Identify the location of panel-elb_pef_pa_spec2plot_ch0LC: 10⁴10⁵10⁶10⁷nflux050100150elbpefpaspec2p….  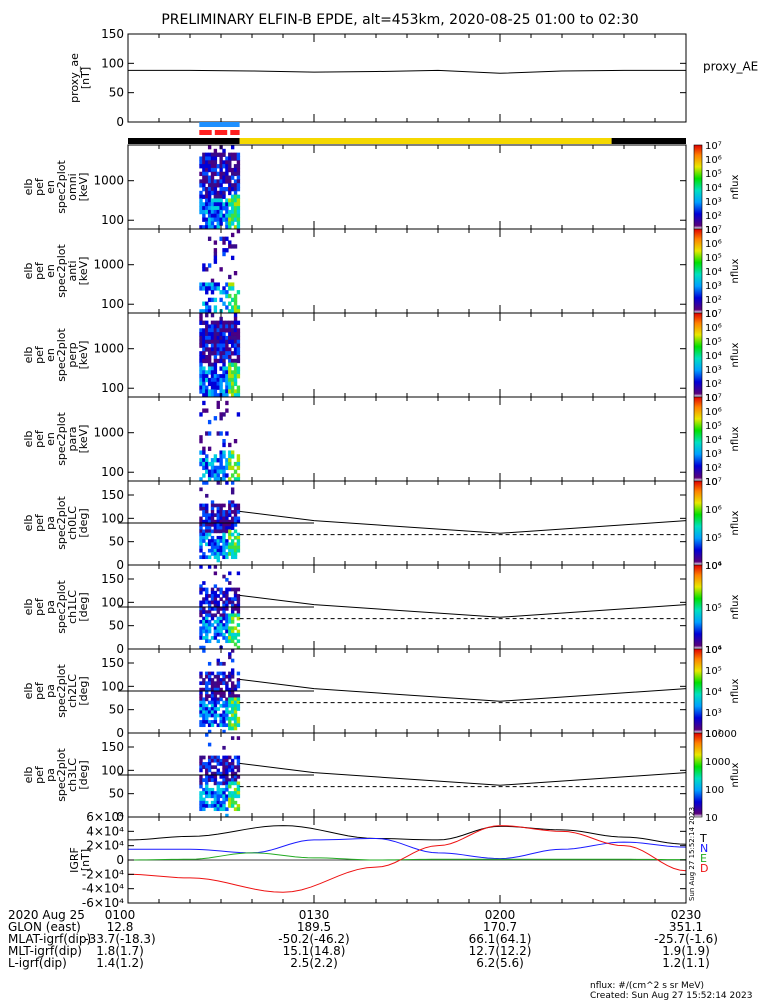
(381, 524).